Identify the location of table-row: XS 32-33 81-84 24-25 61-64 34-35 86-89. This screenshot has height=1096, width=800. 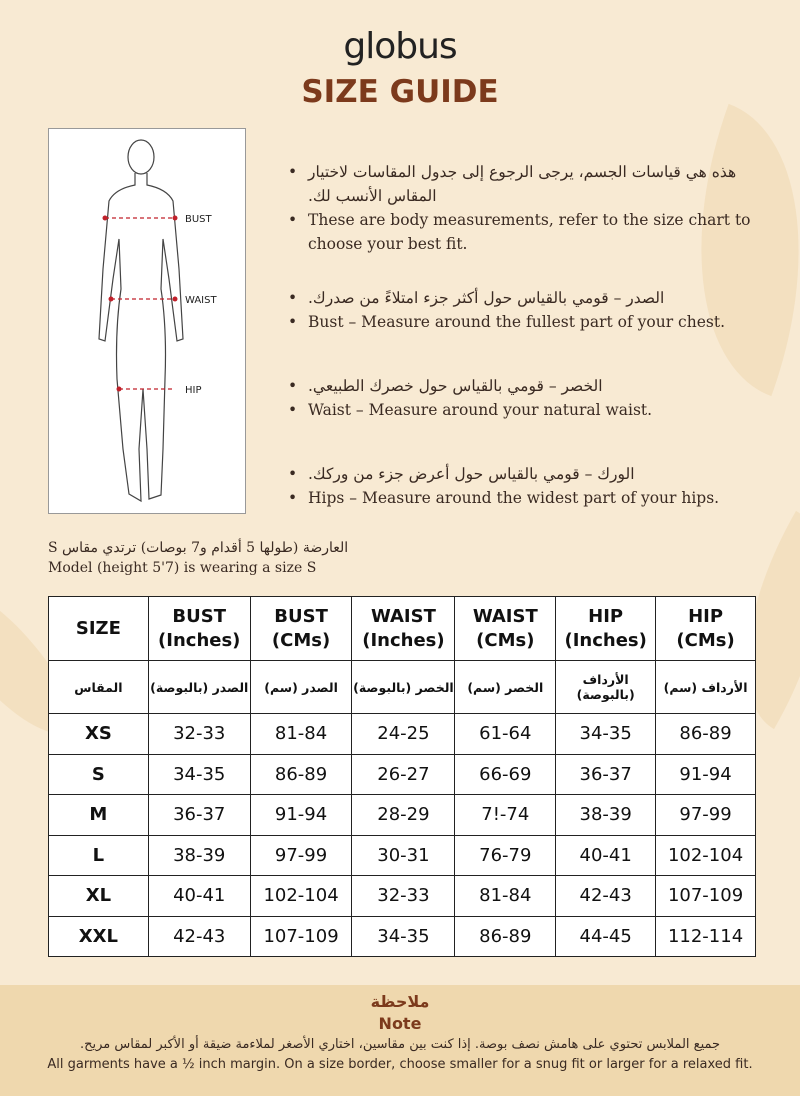
(402, 734).